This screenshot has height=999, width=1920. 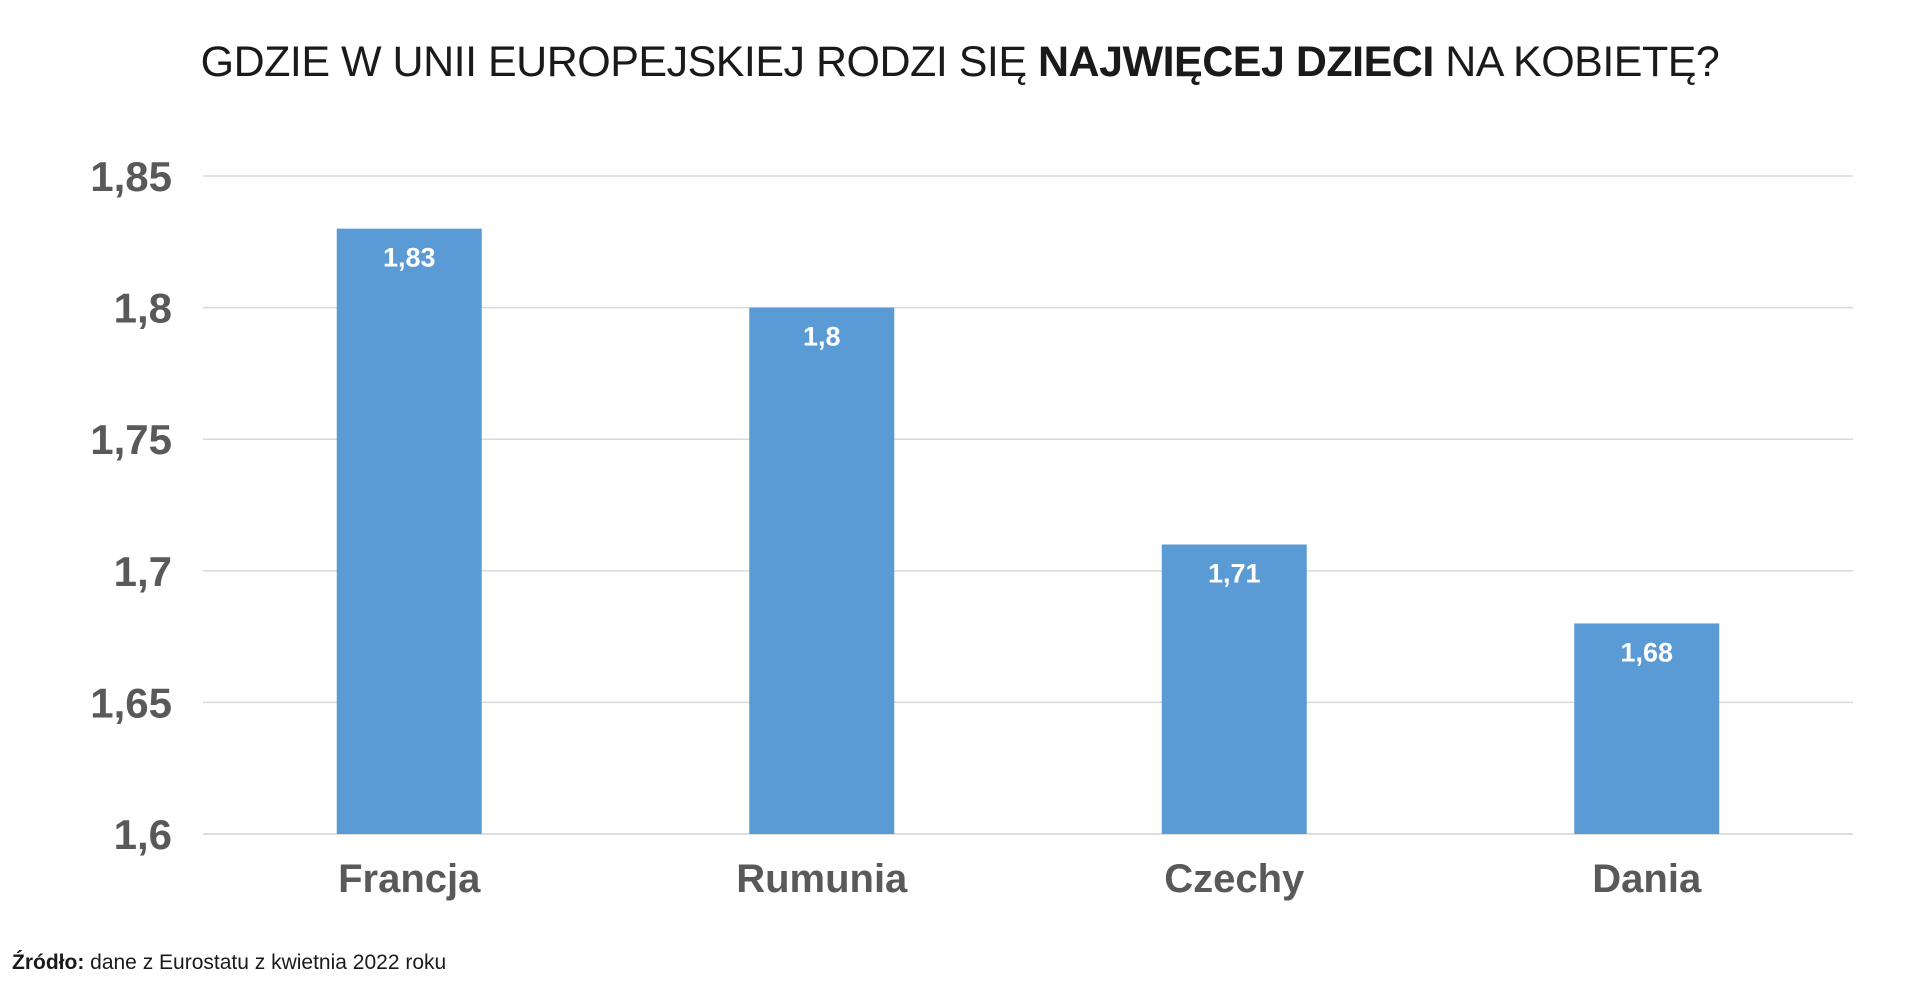 What do you see at coordinates (131, 505) in the screenshot?
I see `y-axis: 1,6 1,65 1,7 1,75 1,8 1,85` at bounding box center [131, 505].